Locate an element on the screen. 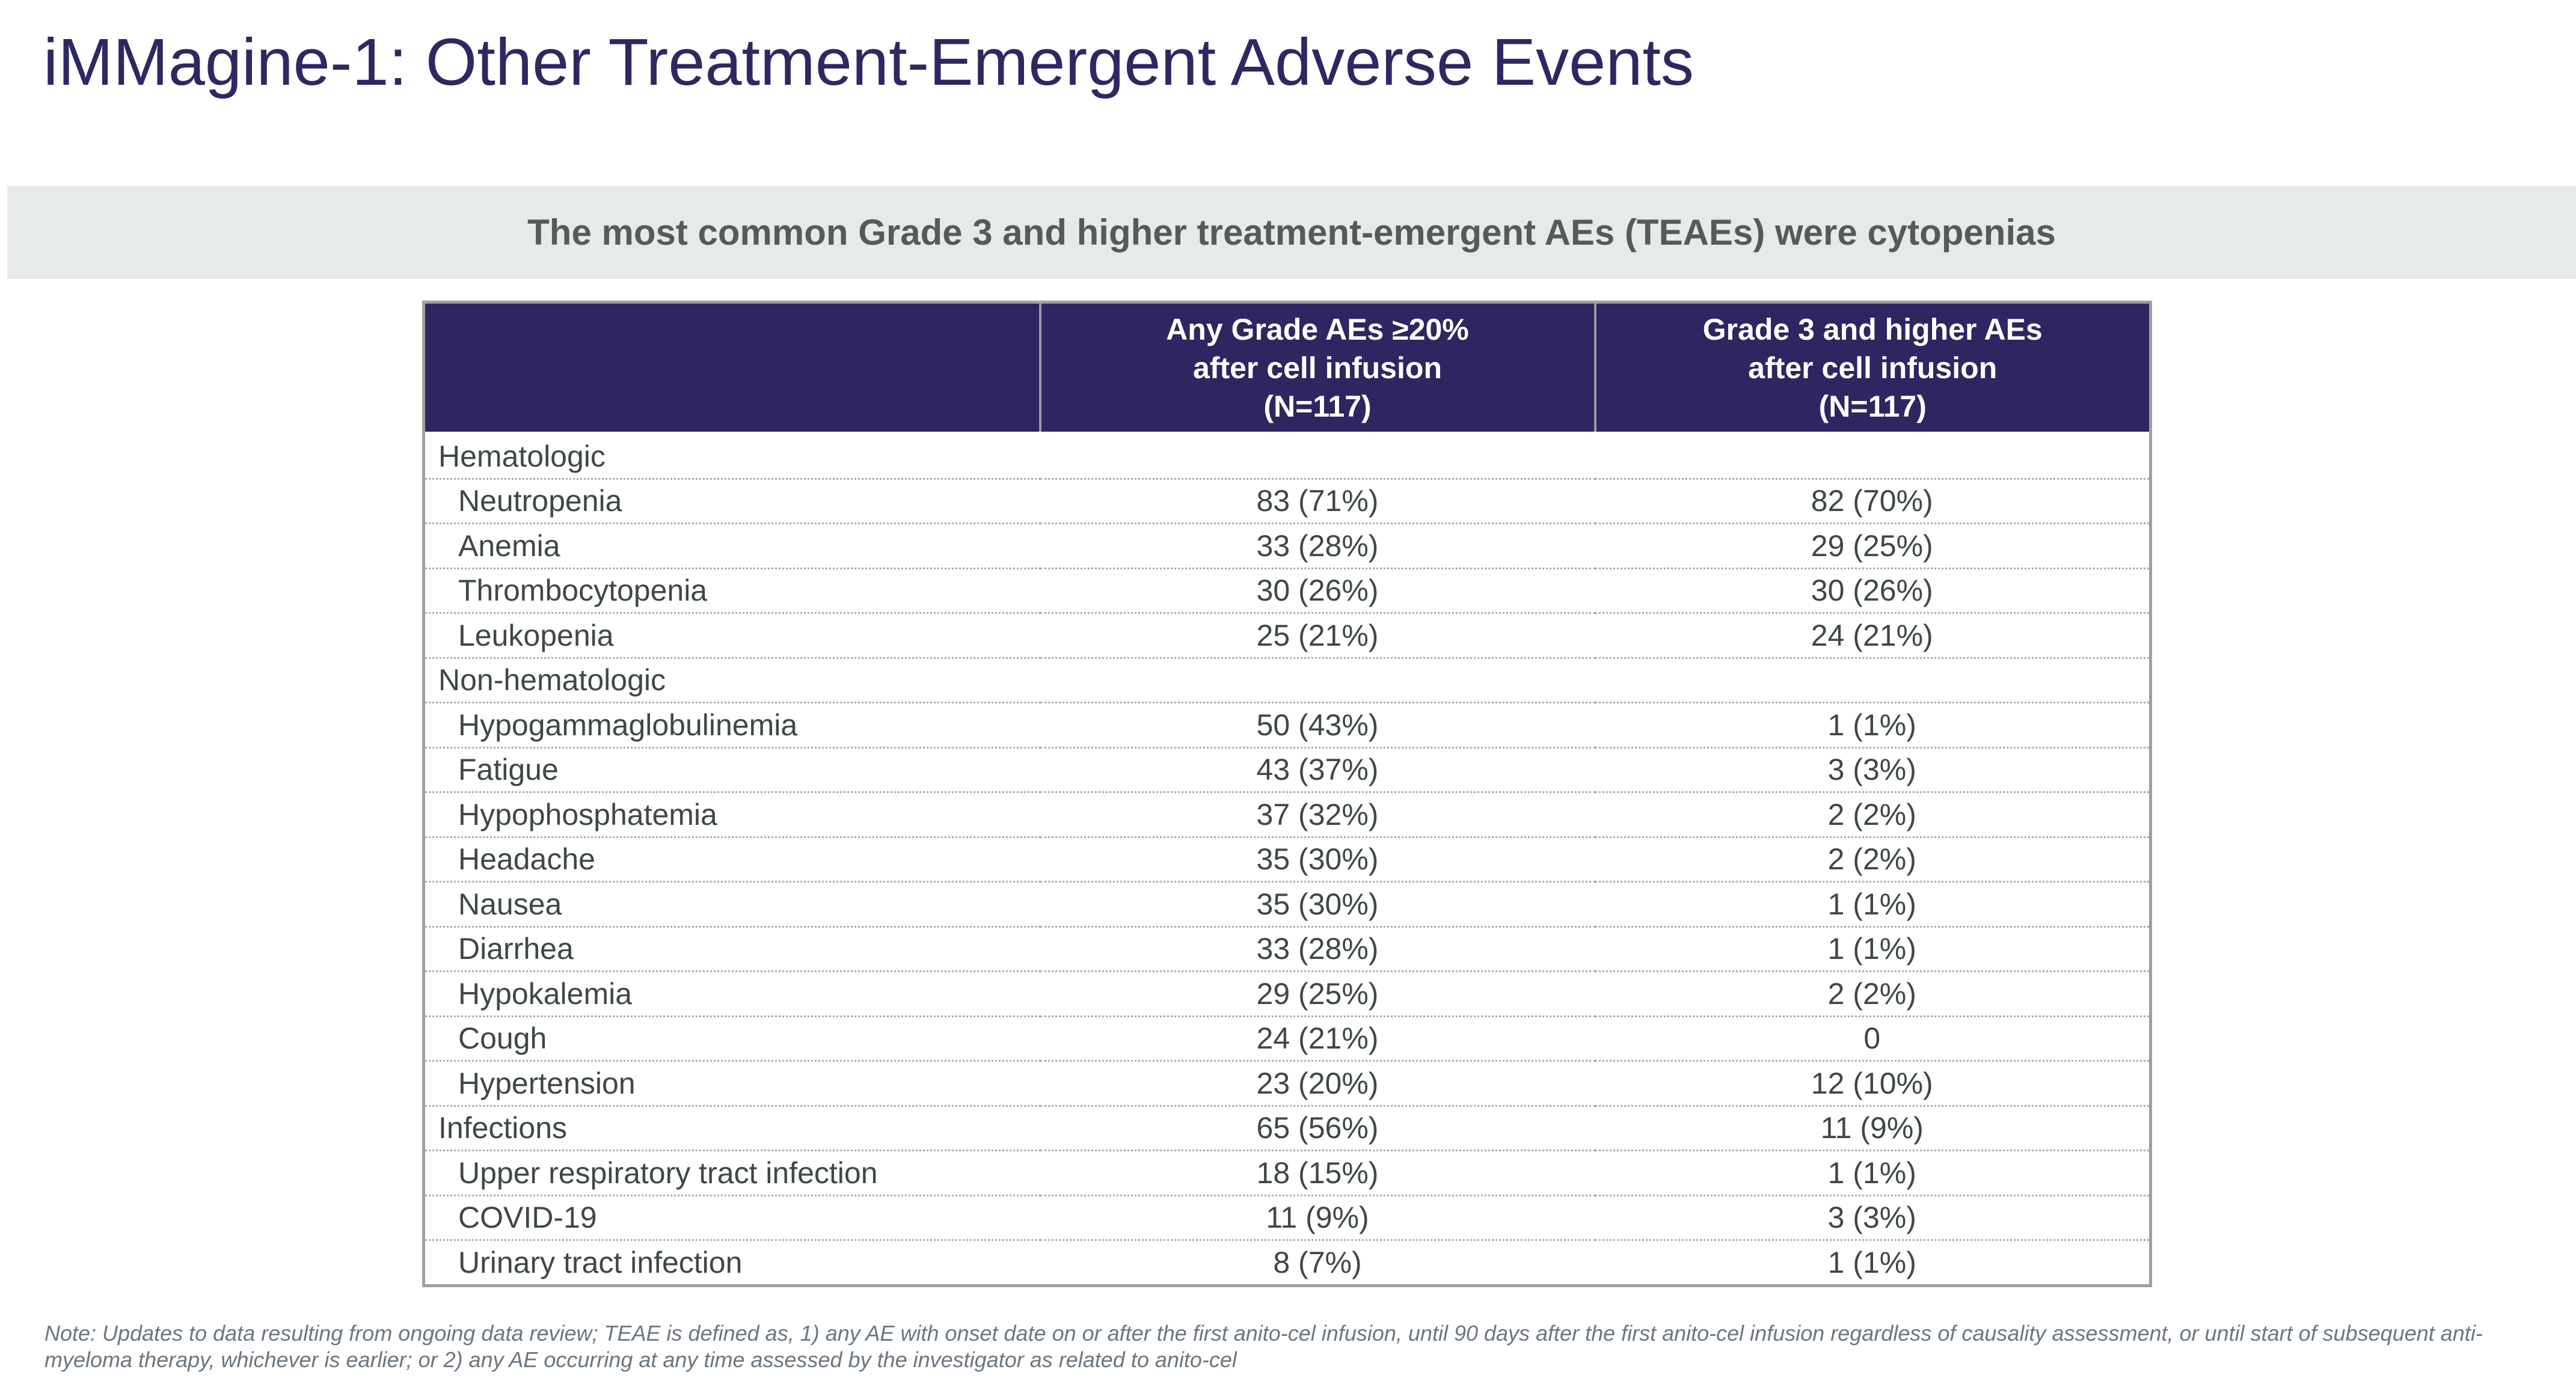 The image size is (2576, 1387). row-label: Hypertension is located at coordinates (731, 1084).